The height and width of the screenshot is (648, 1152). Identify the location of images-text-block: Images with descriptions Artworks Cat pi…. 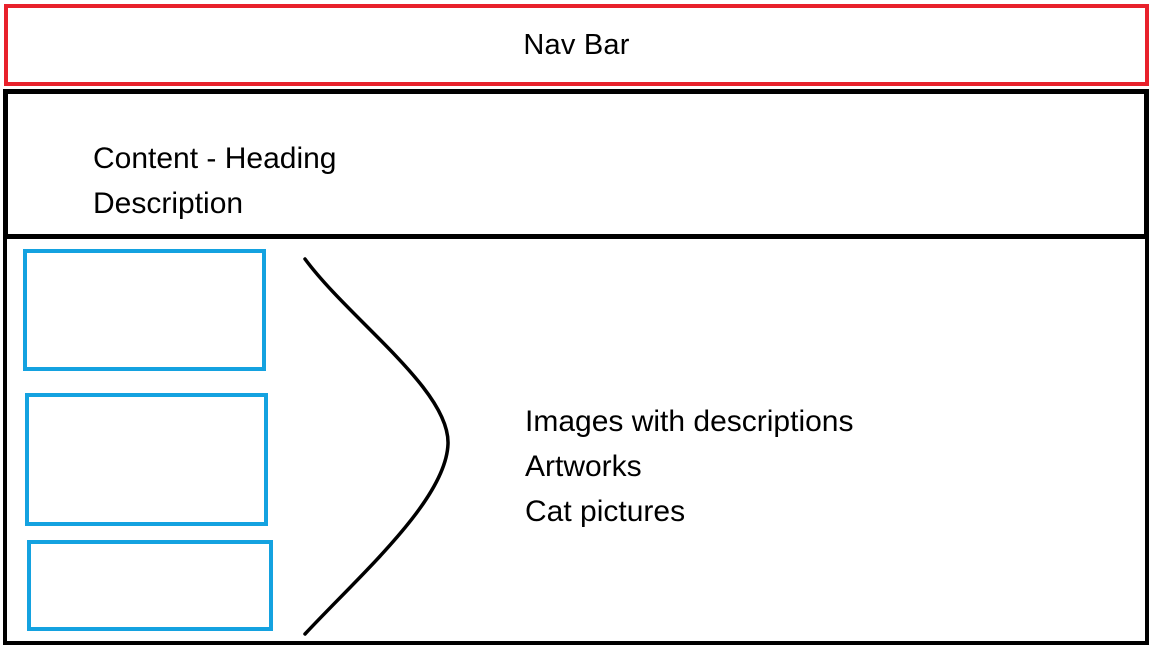
(689, 466).